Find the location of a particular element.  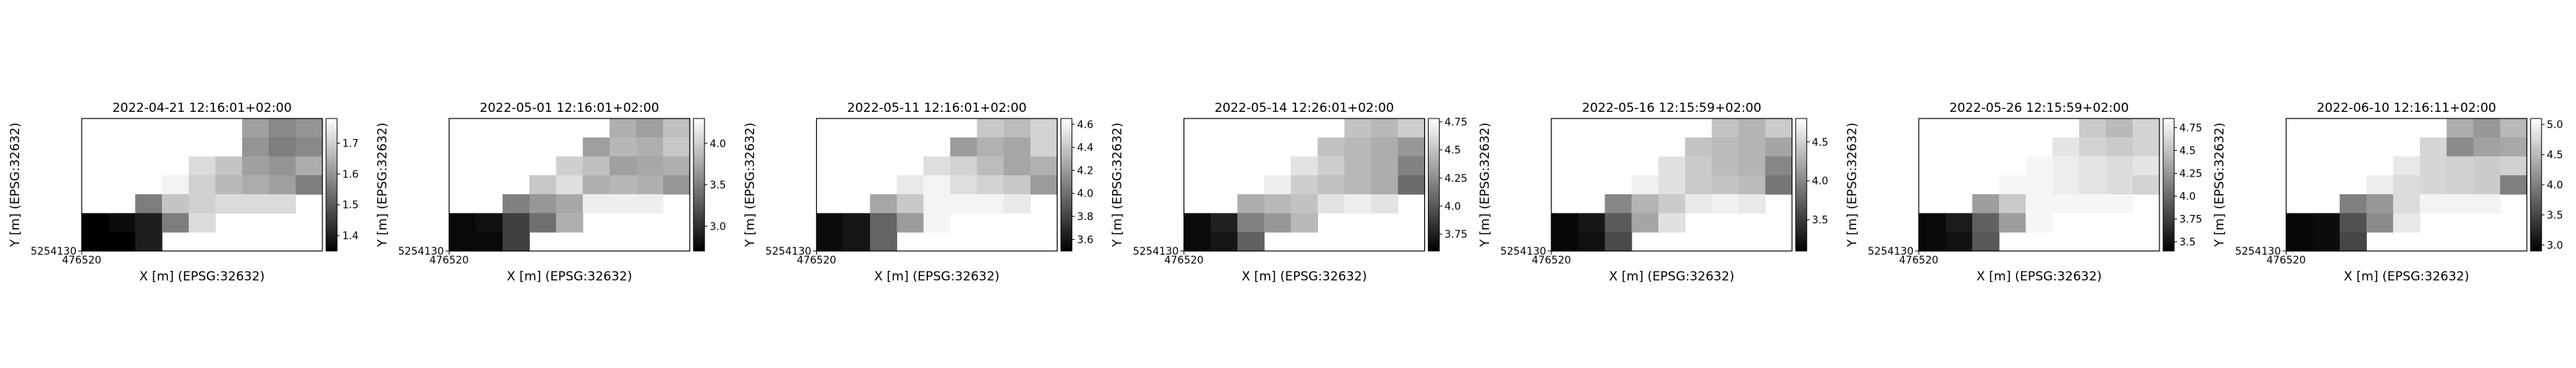

colorbar-tick-label: 3.5 is located at coordinates (718, 185).